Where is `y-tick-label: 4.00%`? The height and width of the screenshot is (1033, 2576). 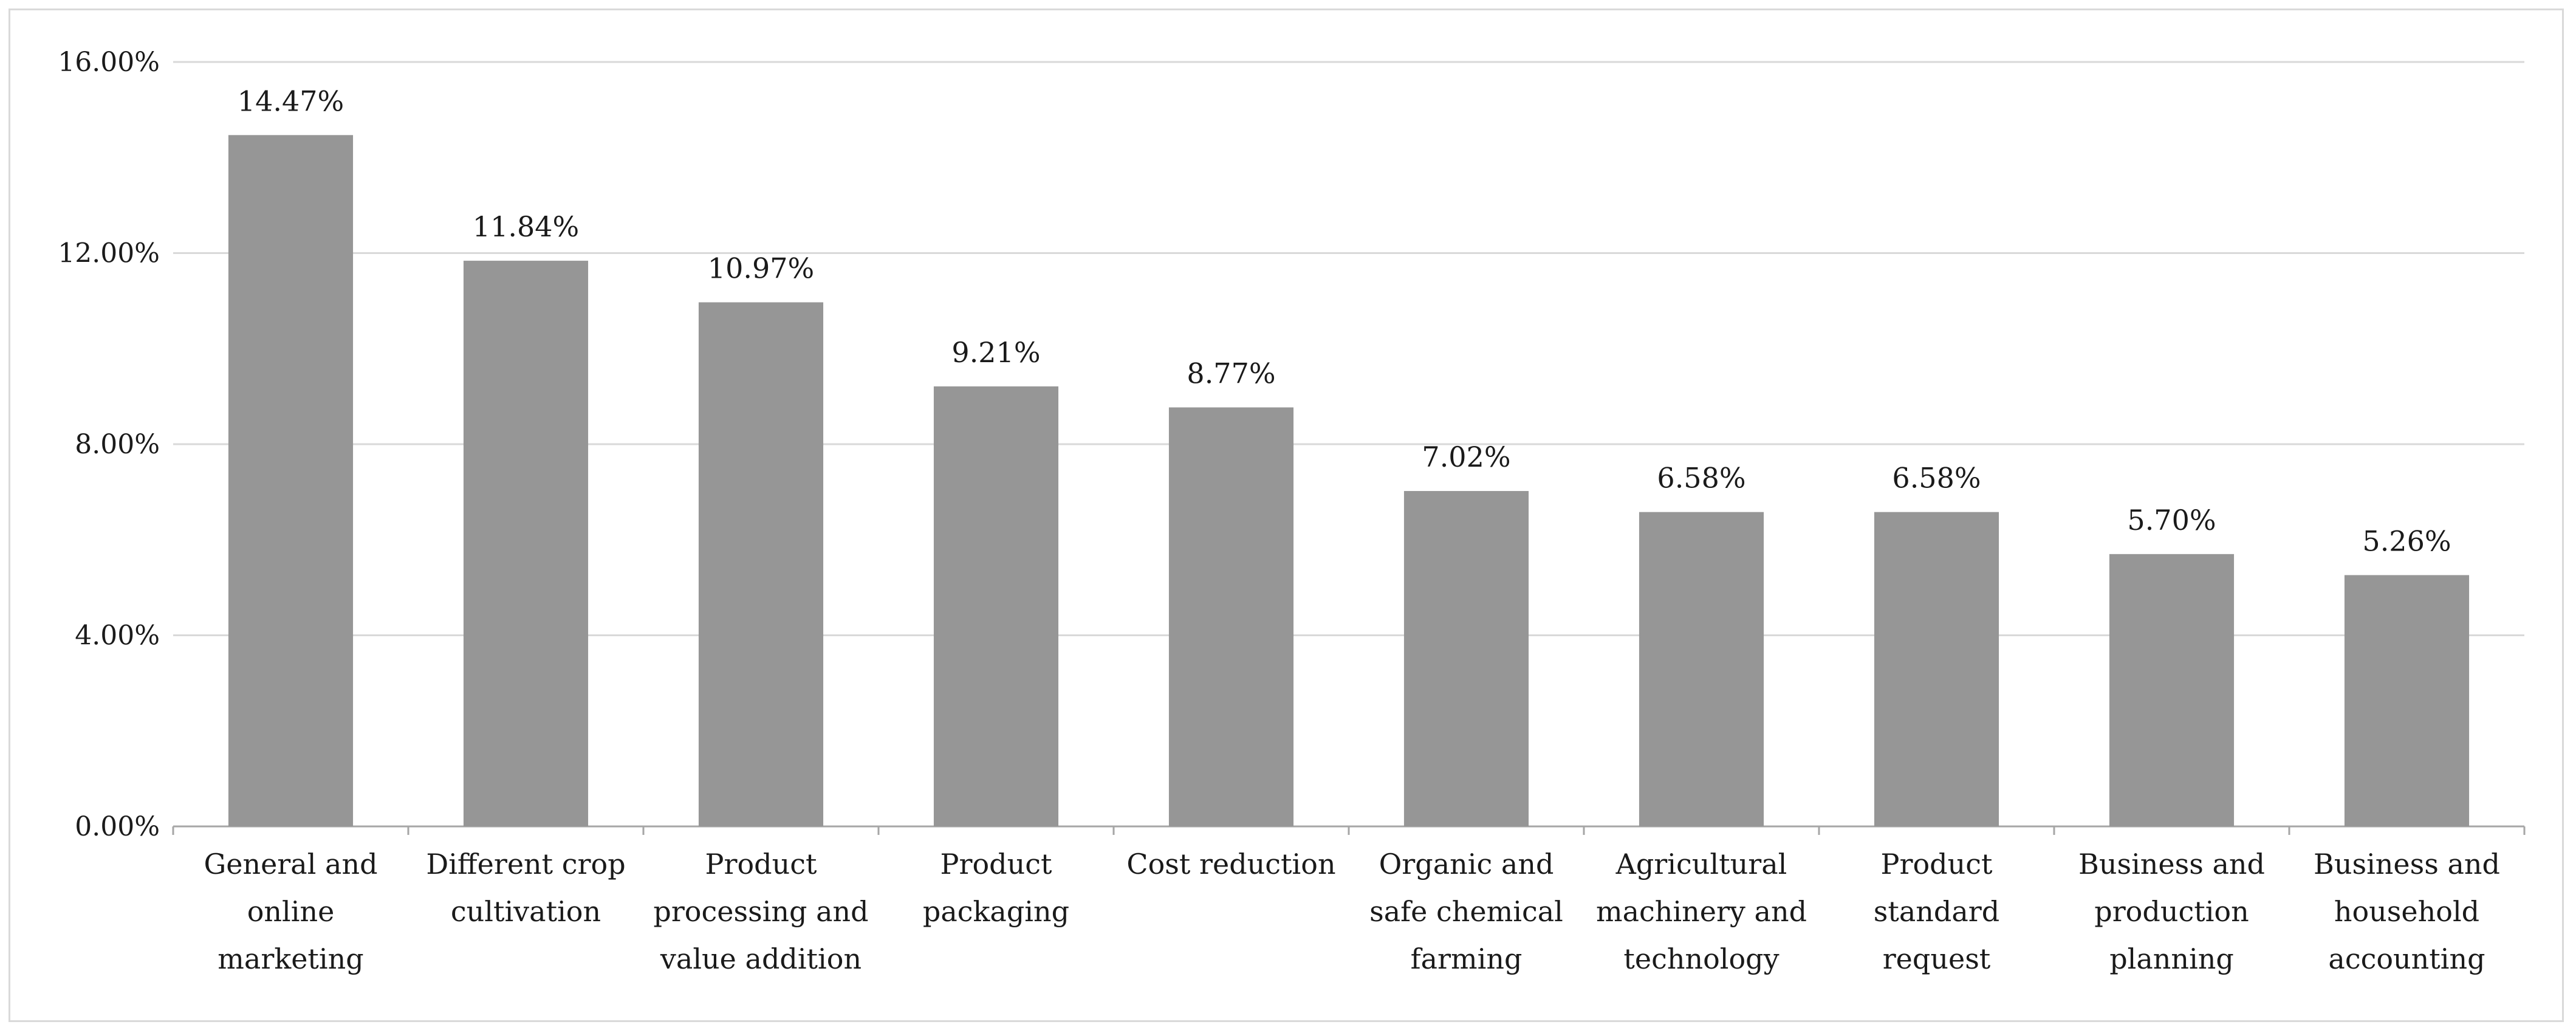
y-tick-label: 4.00% is located at coordinates (117, 635).